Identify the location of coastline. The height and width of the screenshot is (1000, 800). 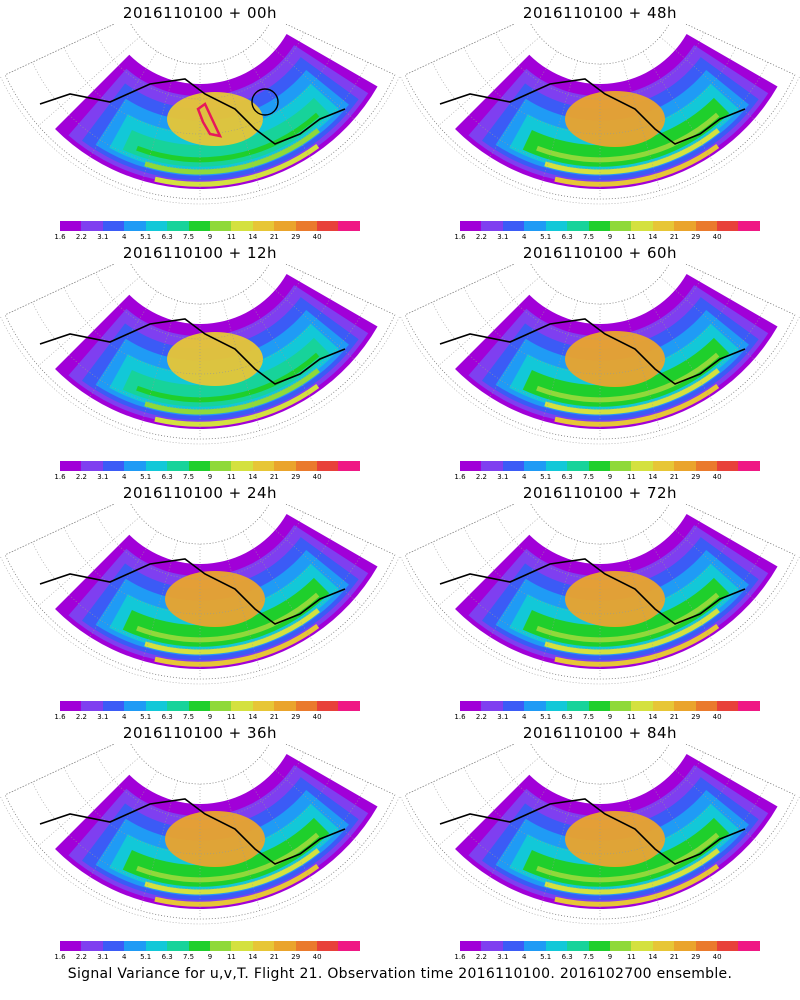
(592, 351).